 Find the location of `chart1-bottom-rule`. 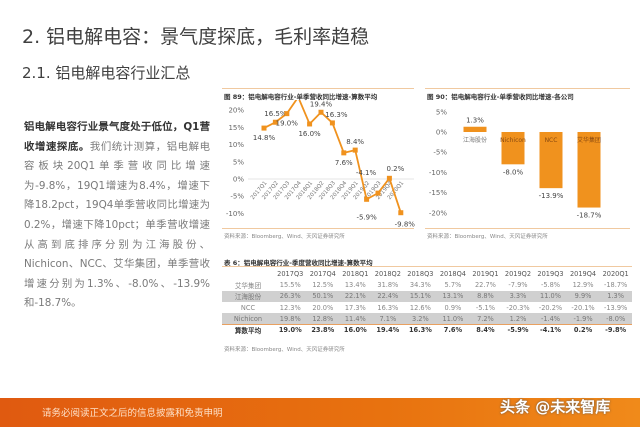

chart1-bottom-rule is located at coordinates (318, 228).